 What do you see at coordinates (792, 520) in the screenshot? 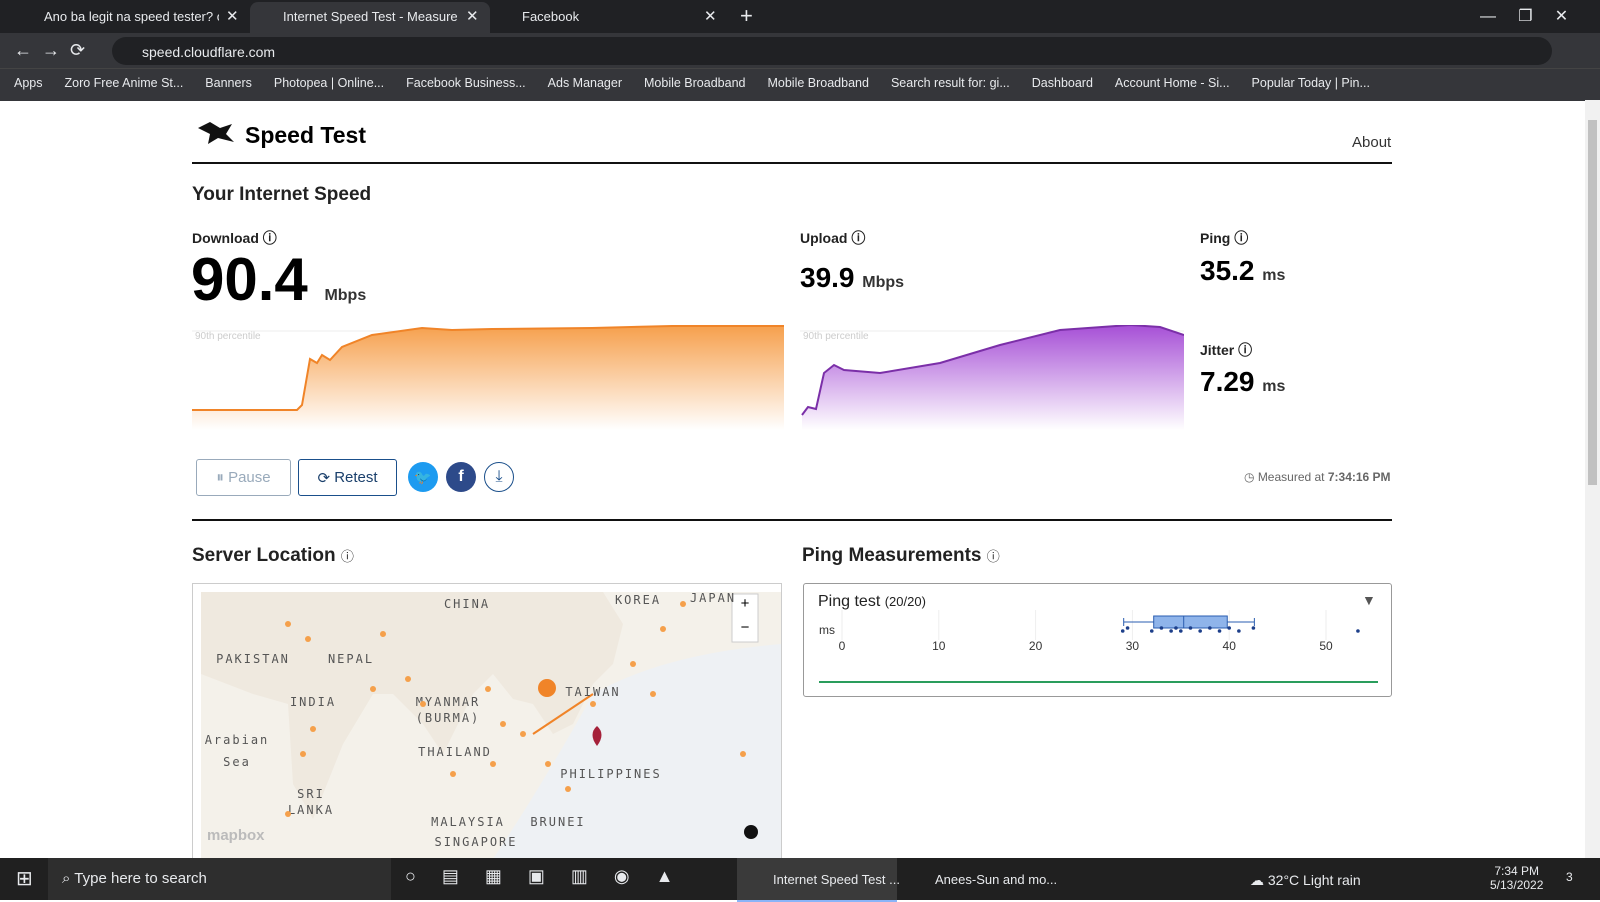
I see `rule` at bounding box center [792, 520].